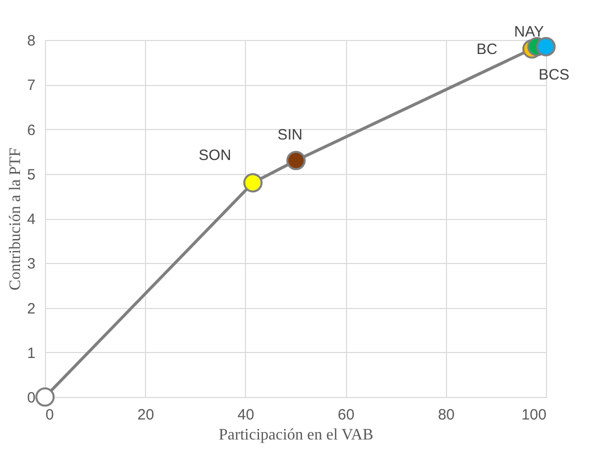  What do you see at coordinates (31, 219) in the screenshot?
I see `y-tick-label: 4` at bounding box center [31, 219].